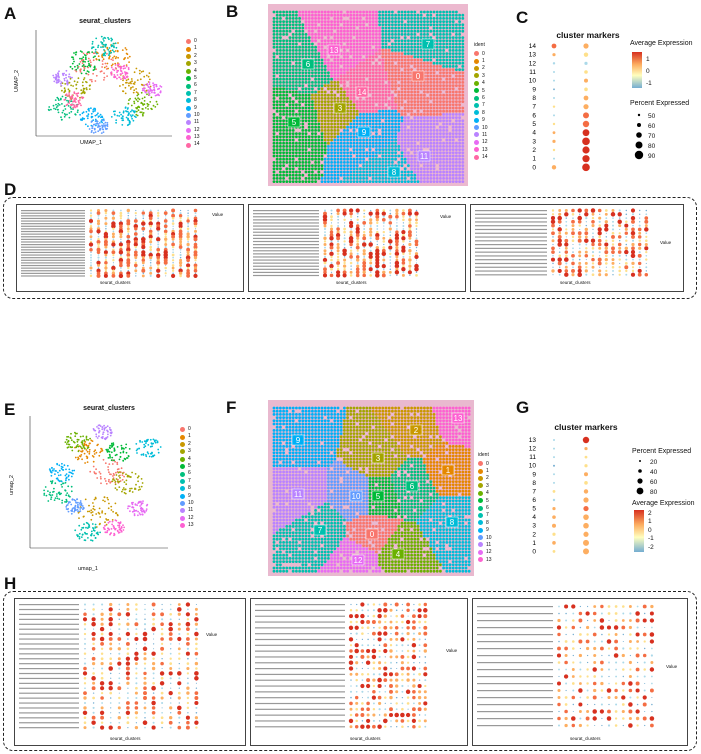  I want to click on spatial-label: 14, so click(362, 92).